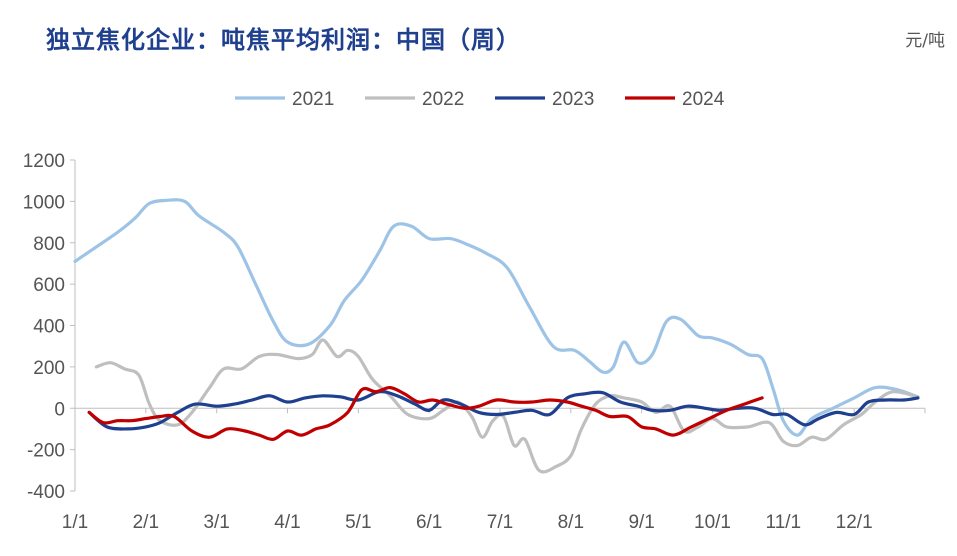  I want to click on unit-label: 元/吨, so click(925, 41).